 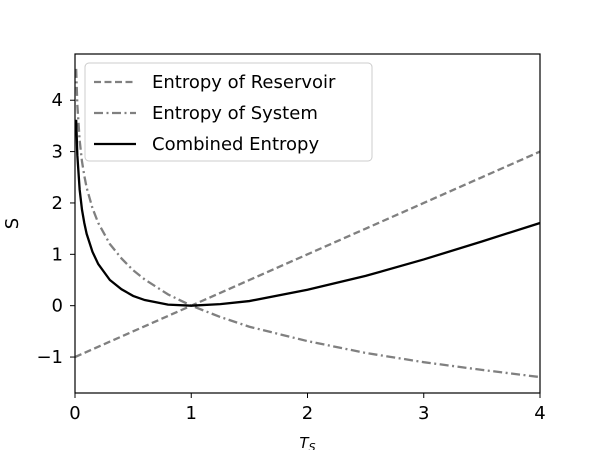 What do you see at coordinates (539, 413) in the screenshot?
I see `x-tick-label: 4` at bounding box center [539, 413].